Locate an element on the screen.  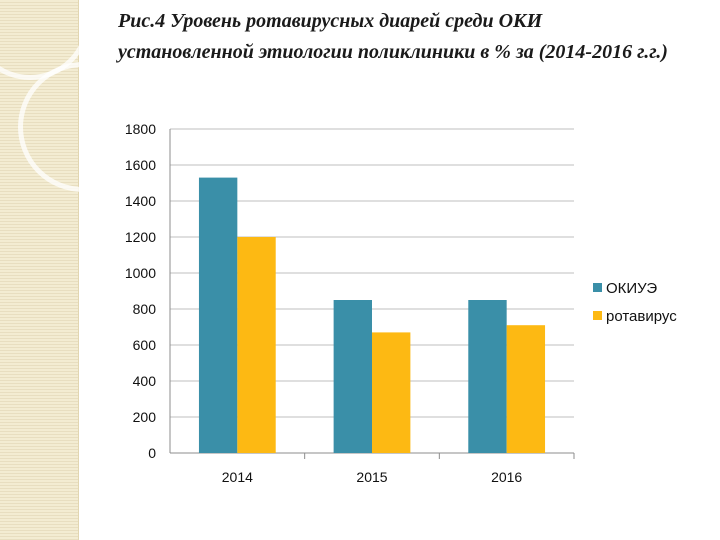
x-tick-label: 2015 is located at coordinates (371, 477).